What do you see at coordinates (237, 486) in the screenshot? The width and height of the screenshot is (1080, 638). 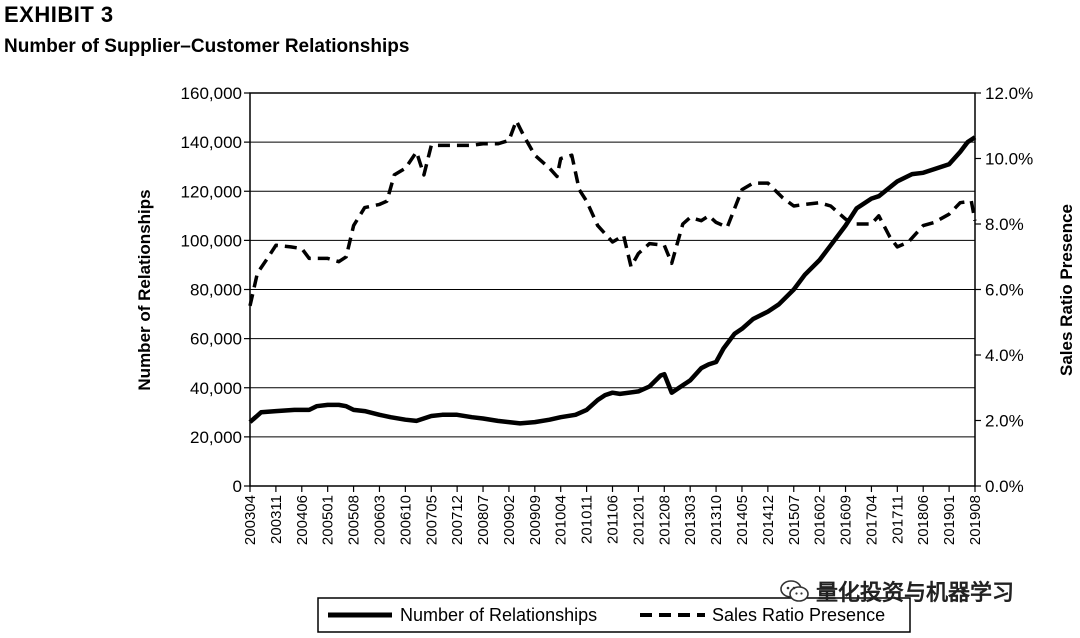 I see `left-tick-label: 0` at bounding box center [237, 486].